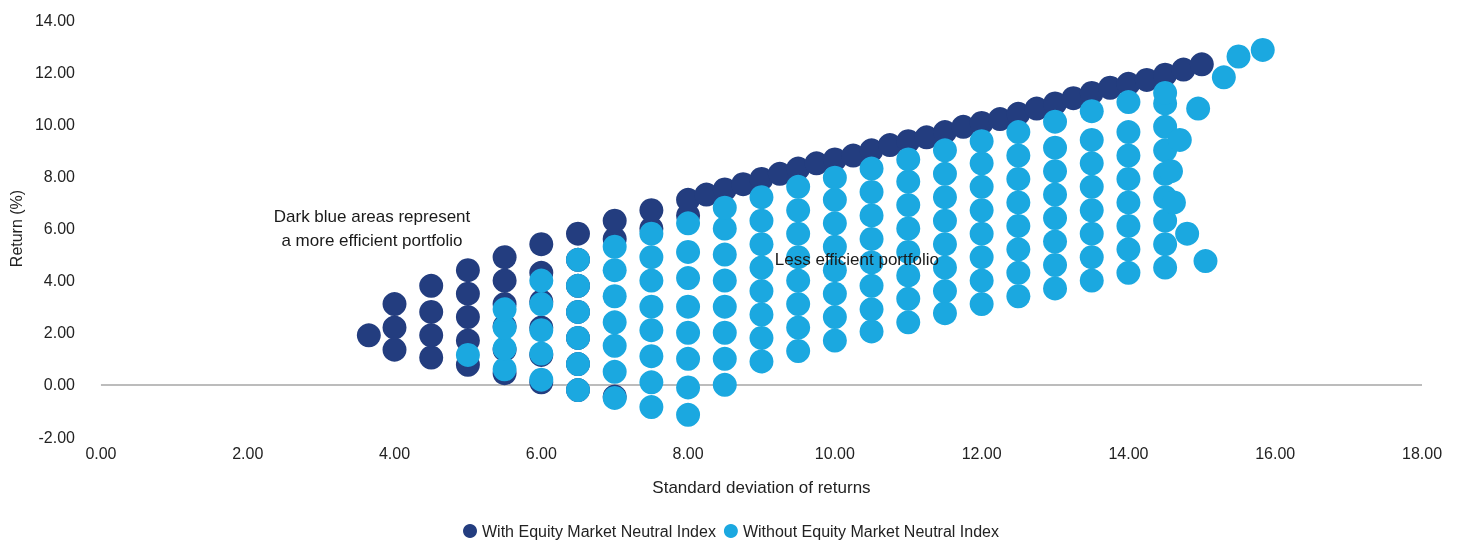  I want to click on x-tick-label: 16.00, so click(1275, 453).